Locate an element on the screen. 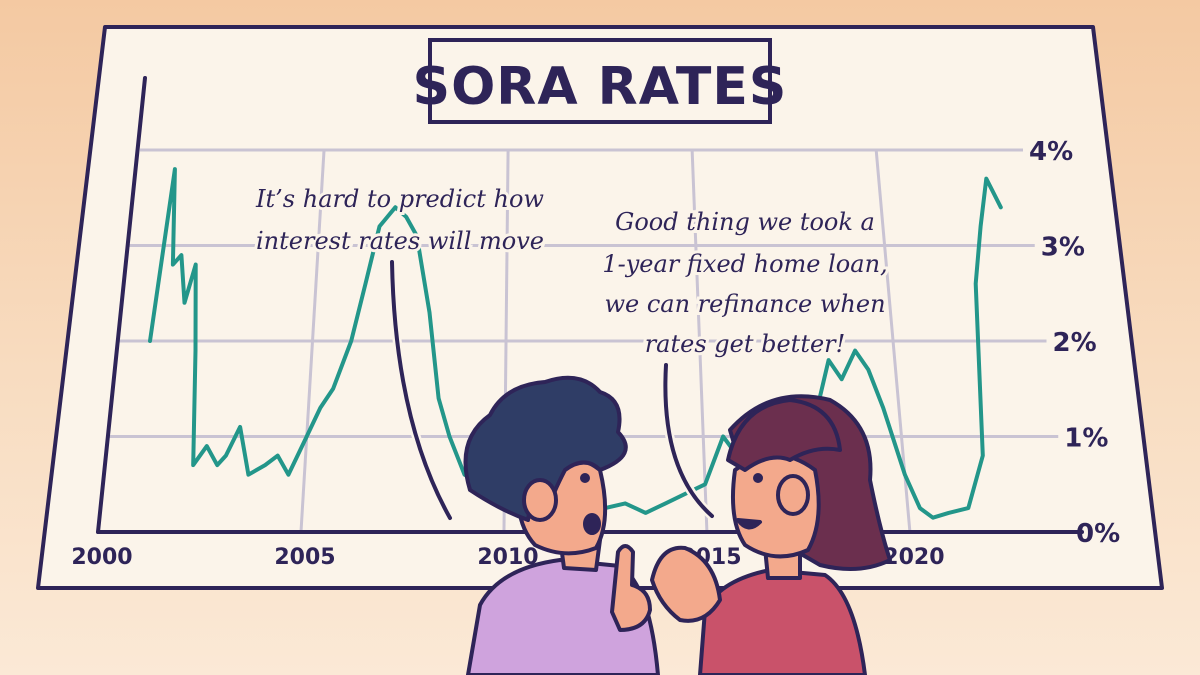 Image resolution: width=1200 pixels, height=675 pixels. y-tick-label: 3% is located at coordinates (1063, 248).